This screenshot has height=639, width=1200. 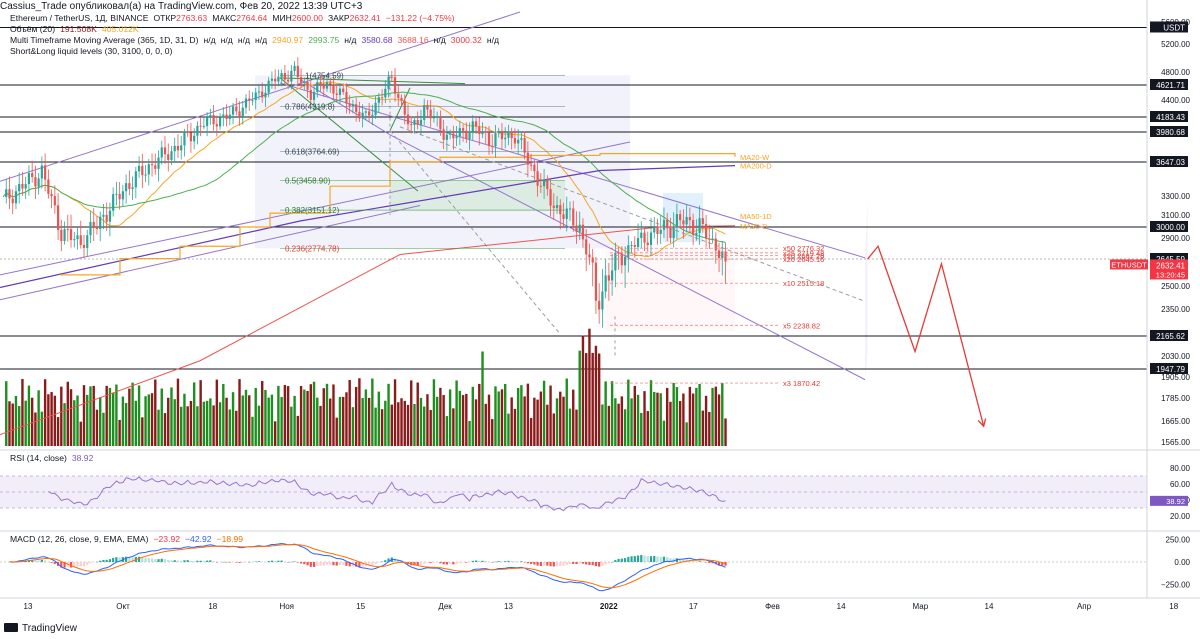 I want to click on legend-volume: Объём (20) 191.508K 405.012K, so click(x=77, y=29).